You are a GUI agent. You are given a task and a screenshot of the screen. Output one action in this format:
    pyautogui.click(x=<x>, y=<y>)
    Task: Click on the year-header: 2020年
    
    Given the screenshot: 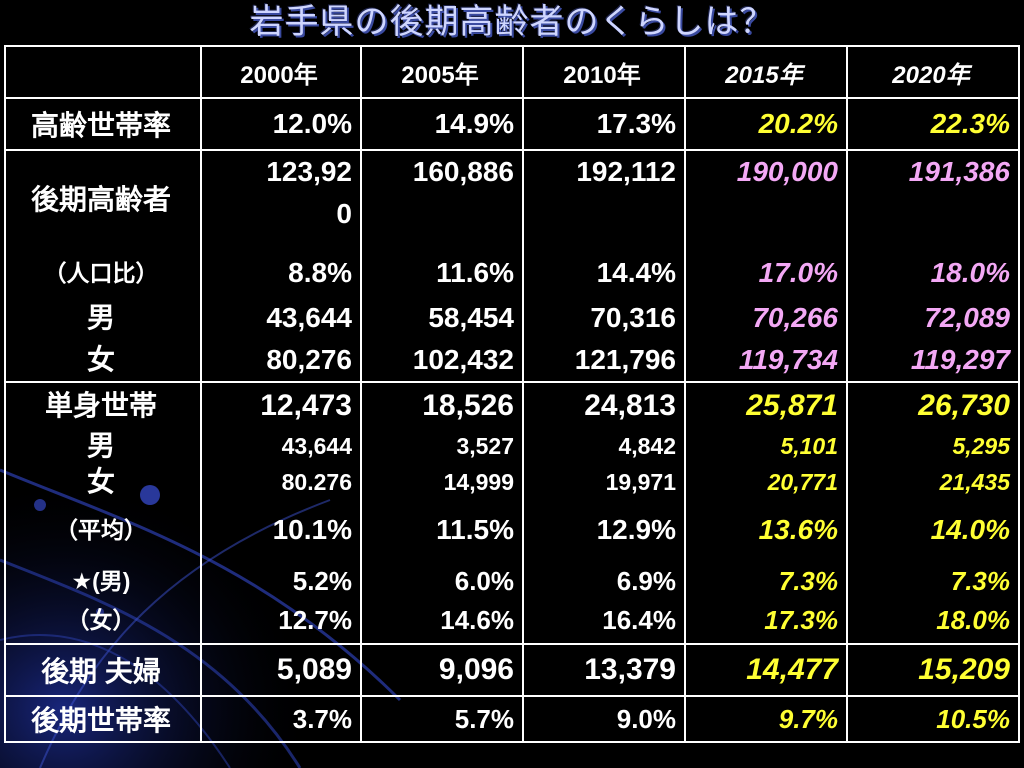 What is the action you would take?
    pyautogui.click(x=933, y=72)
    